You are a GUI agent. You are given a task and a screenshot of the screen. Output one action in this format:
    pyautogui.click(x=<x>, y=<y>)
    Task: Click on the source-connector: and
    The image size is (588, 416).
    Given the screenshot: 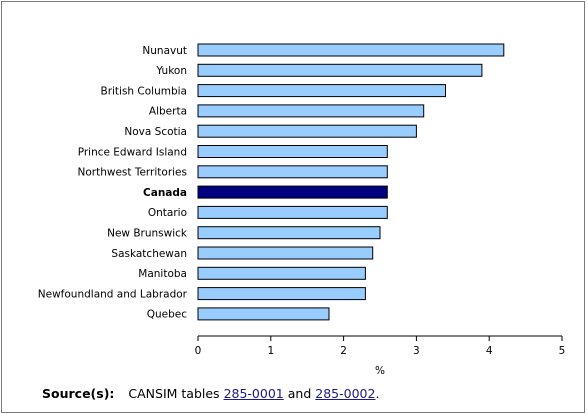 What is the action you would take?
    pyautogui.click(x=299, y=393)
    